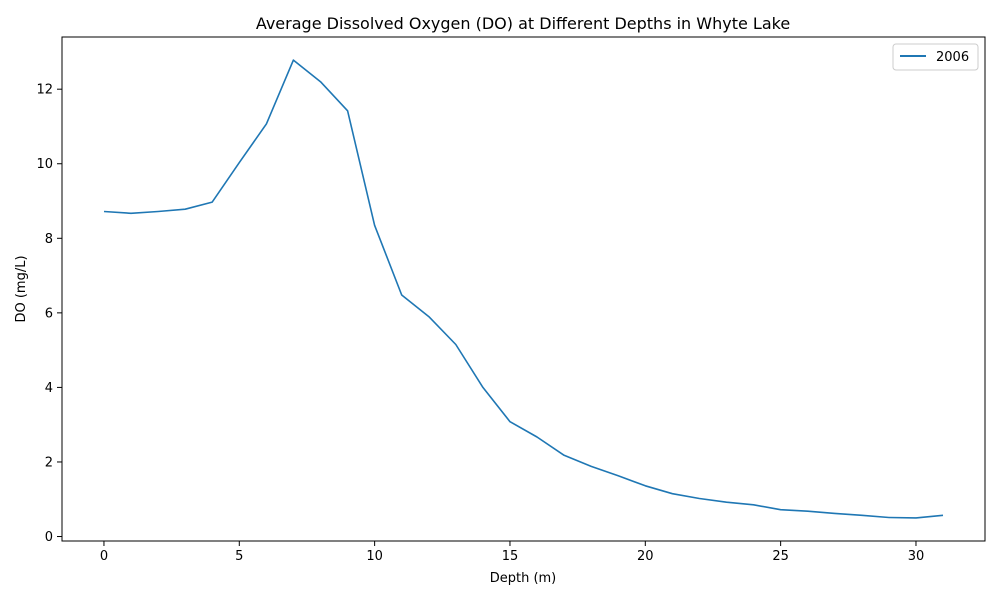 This screenshot has height=600, width=1000. What do you see at coordinates (44, 164) in the screenshot?
I see `y-tick-label: 10` at bounding box center [44, 164].